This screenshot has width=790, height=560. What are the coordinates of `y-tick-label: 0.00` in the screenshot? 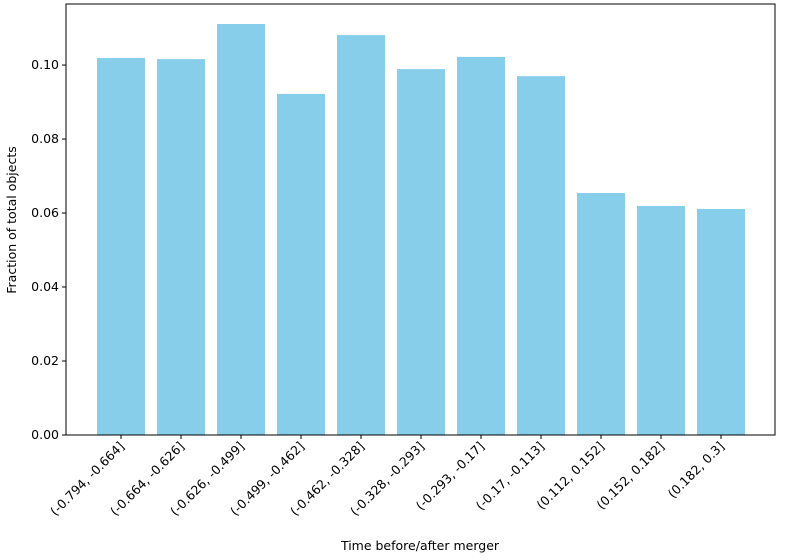 It's located at (45, 434).